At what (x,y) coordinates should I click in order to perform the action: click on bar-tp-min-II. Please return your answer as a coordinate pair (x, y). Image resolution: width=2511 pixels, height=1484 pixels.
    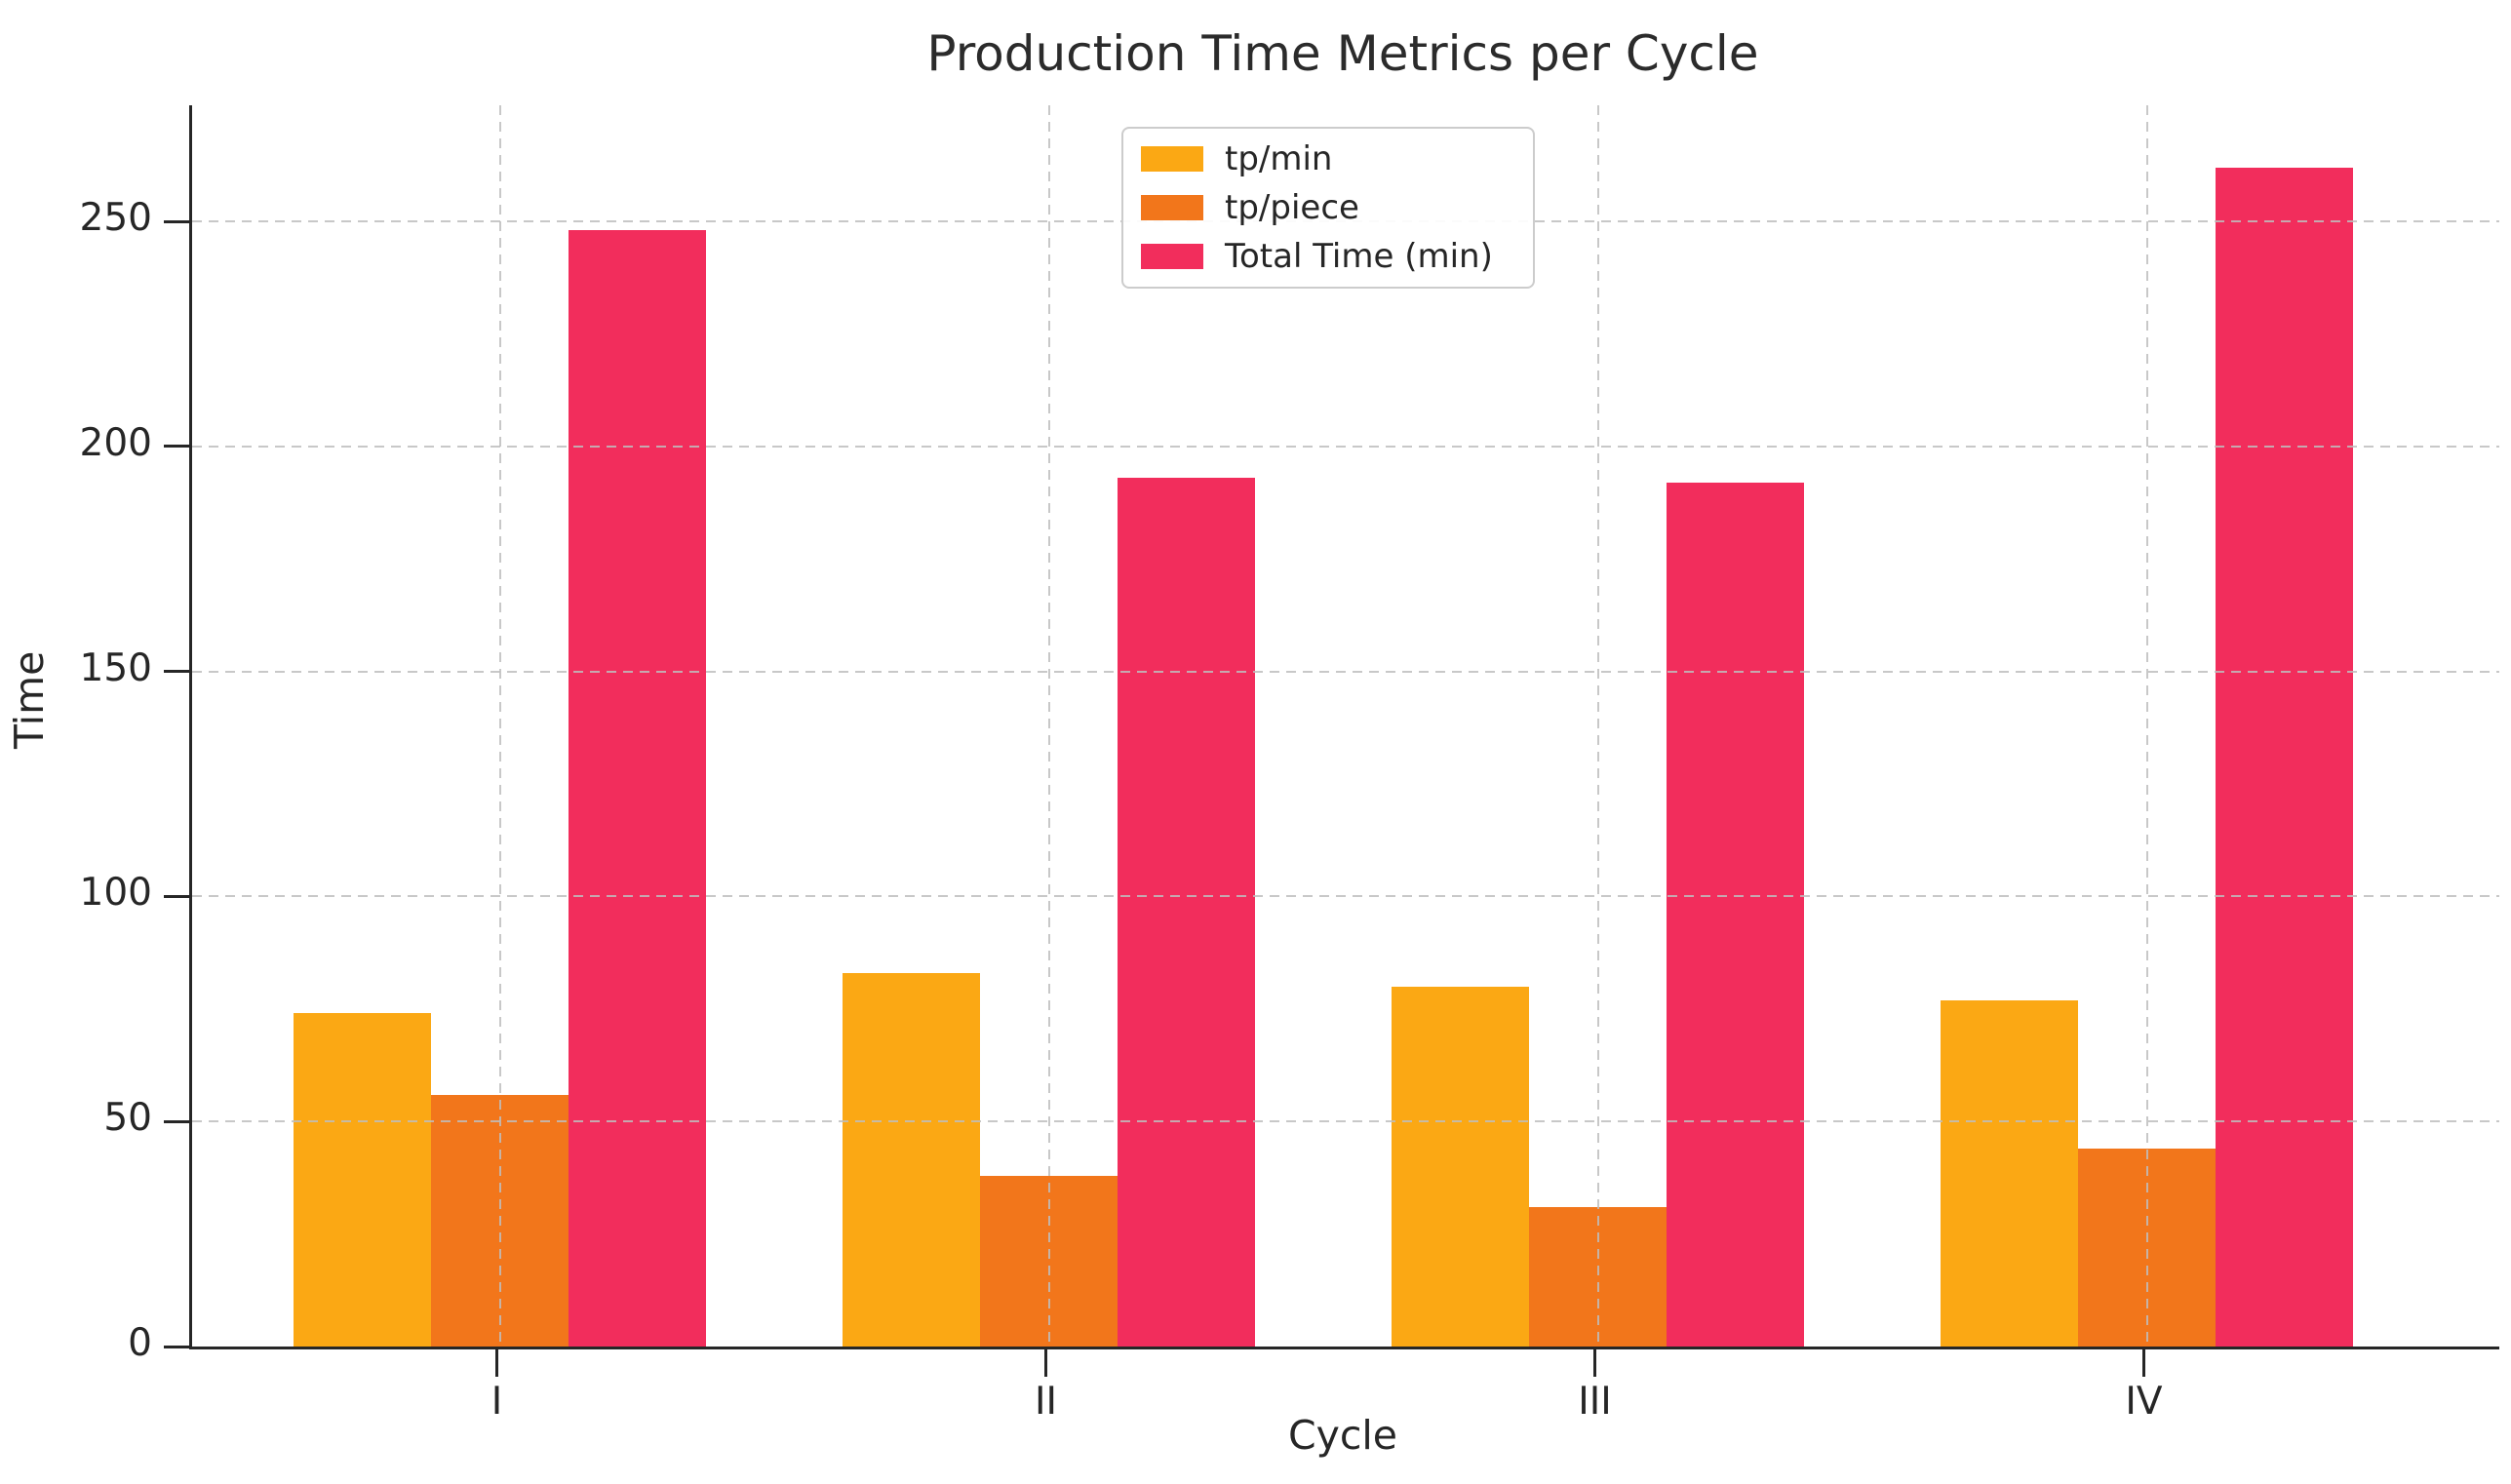
    Looking at the image, I should click on (911, 1159).